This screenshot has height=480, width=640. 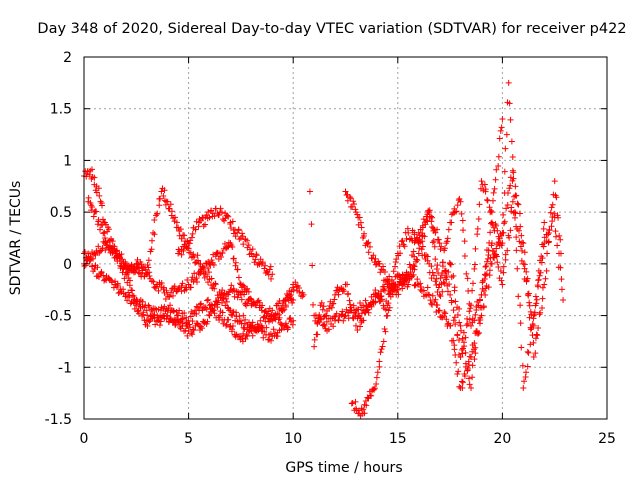 What do you see at coordinates (343, 468) in the screenshot?
I see `x-axis-title: GPS time / hours` at bounding box center [343, 468].